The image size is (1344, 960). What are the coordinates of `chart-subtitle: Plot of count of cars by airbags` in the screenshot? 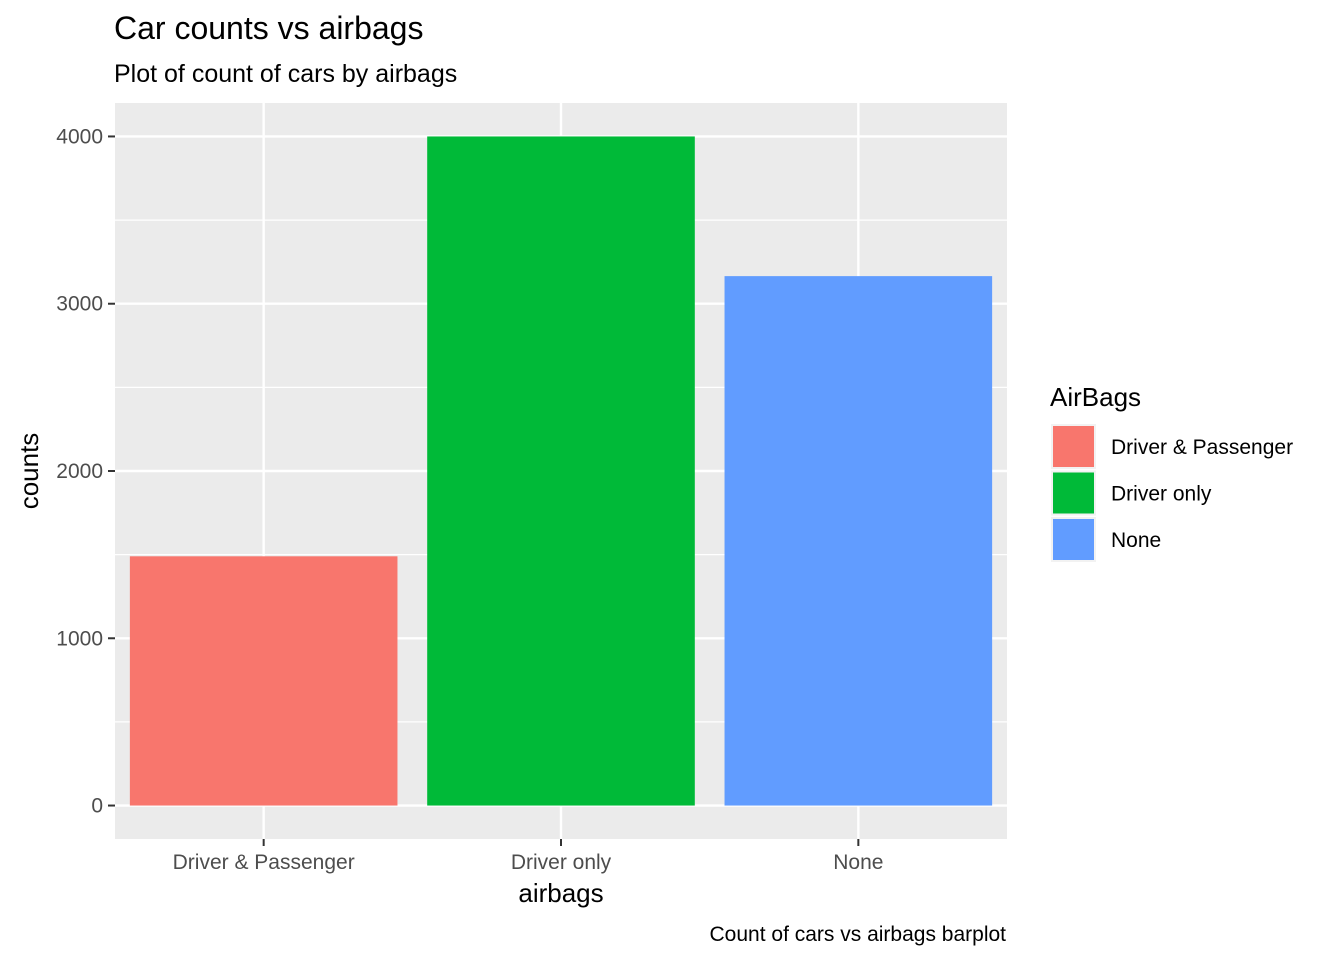 It's located at (285, 74).